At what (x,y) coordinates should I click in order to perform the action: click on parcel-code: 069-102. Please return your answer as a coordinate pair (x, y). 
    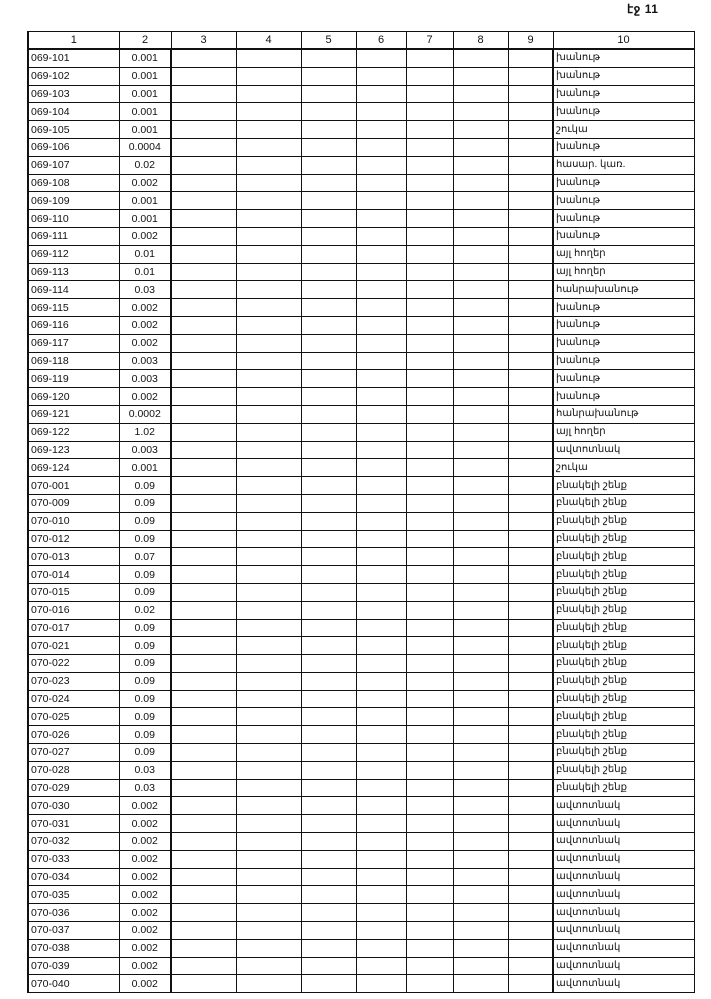
    Looking at the image, I should click on (73, 76).